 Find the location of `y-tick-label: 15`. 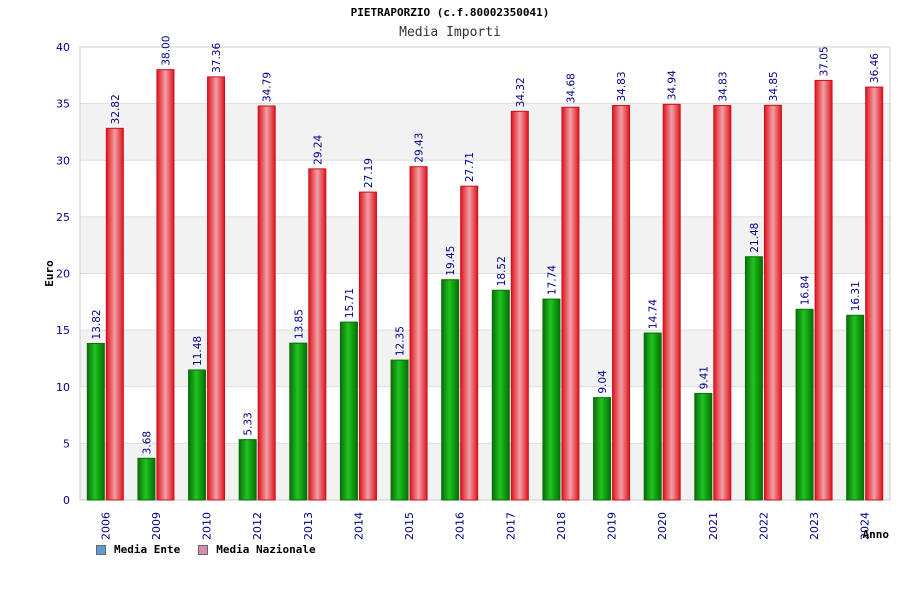

y-tick-label: 15 is located at coordinates (63, 330).